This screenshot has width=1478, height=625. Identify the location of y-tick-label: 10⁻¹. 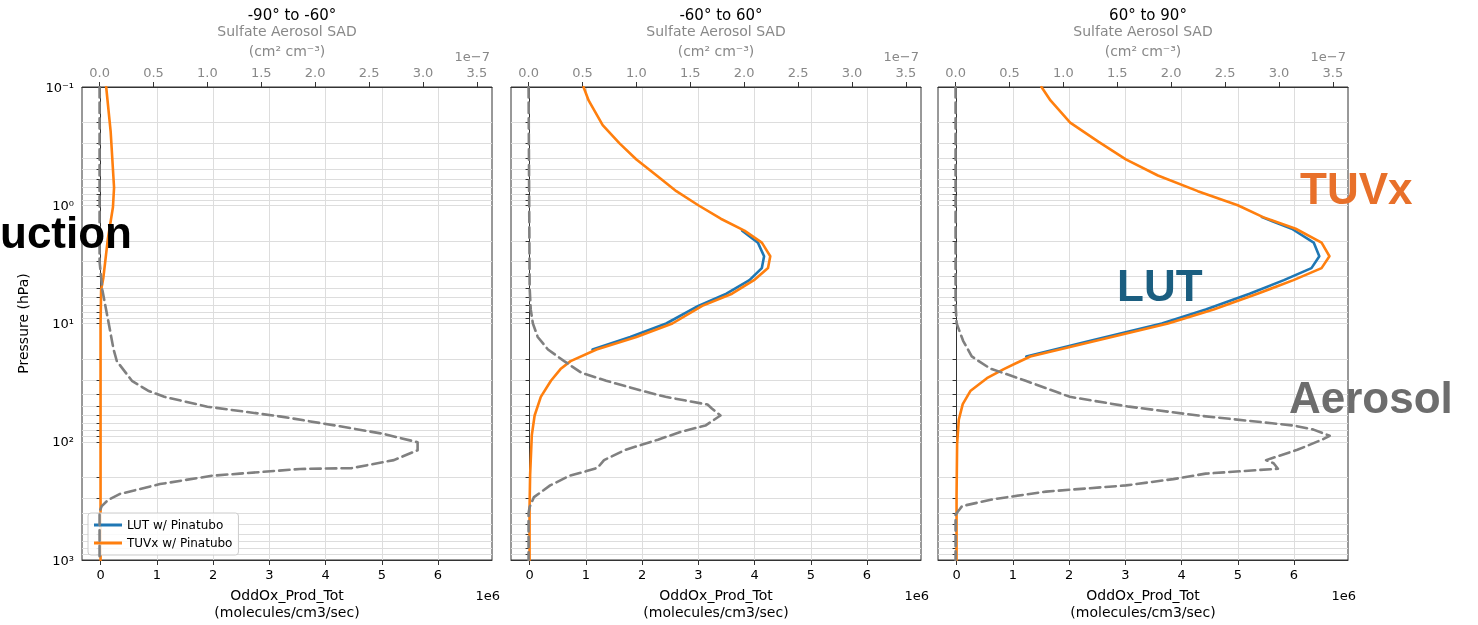
(59, 87).